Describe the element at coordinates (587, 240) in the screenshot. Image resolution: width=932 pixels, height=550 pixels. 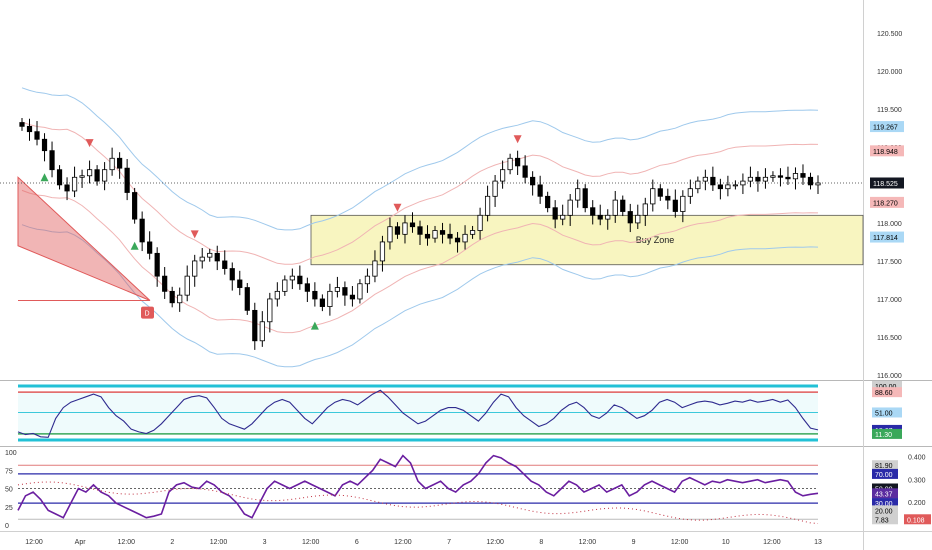
I see `buy-zone-box` at that location.